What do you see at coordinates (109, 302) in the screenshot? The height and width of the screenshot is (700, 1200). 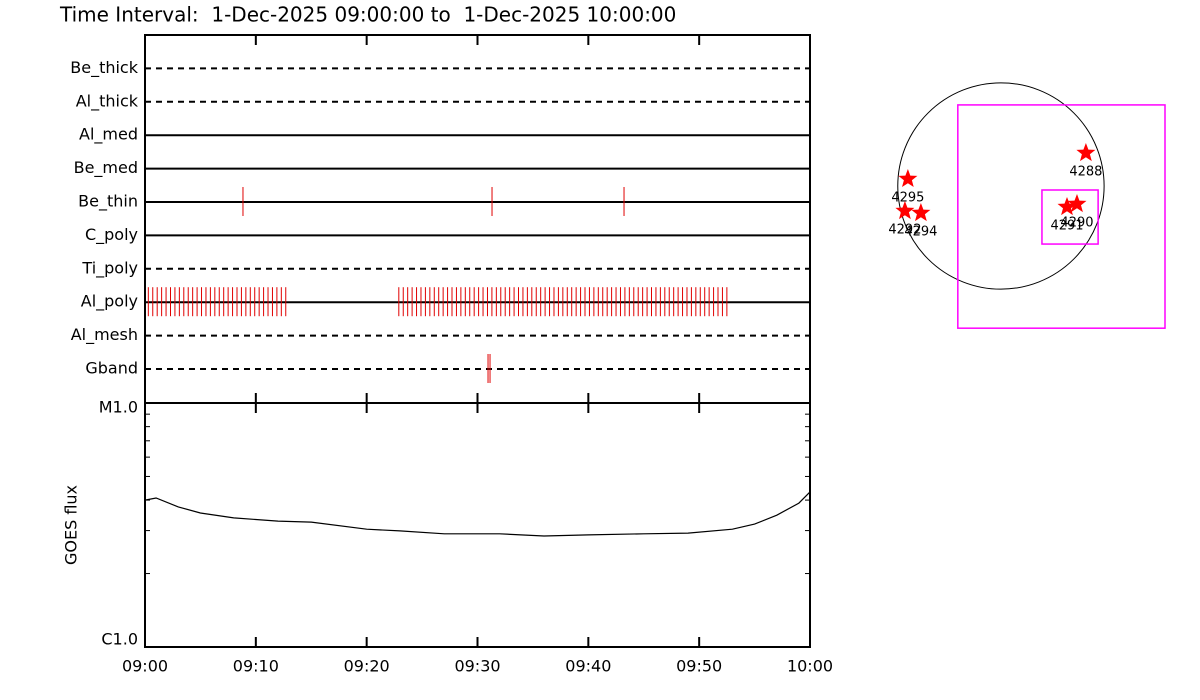 I see `filter-label: Al_poly` at bounding box center [109, 302].